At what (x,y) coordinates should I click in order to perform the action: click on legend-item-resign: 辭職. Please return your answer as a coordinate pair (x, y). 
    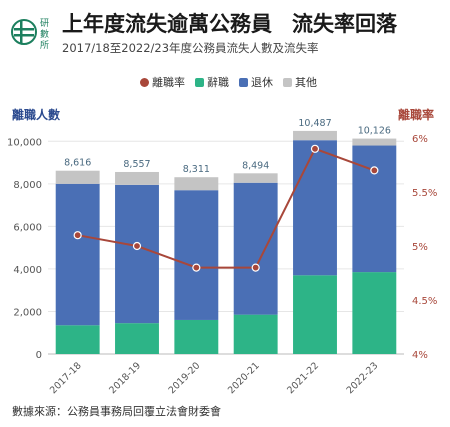
    Looking at the image, I should click on (212, 82).